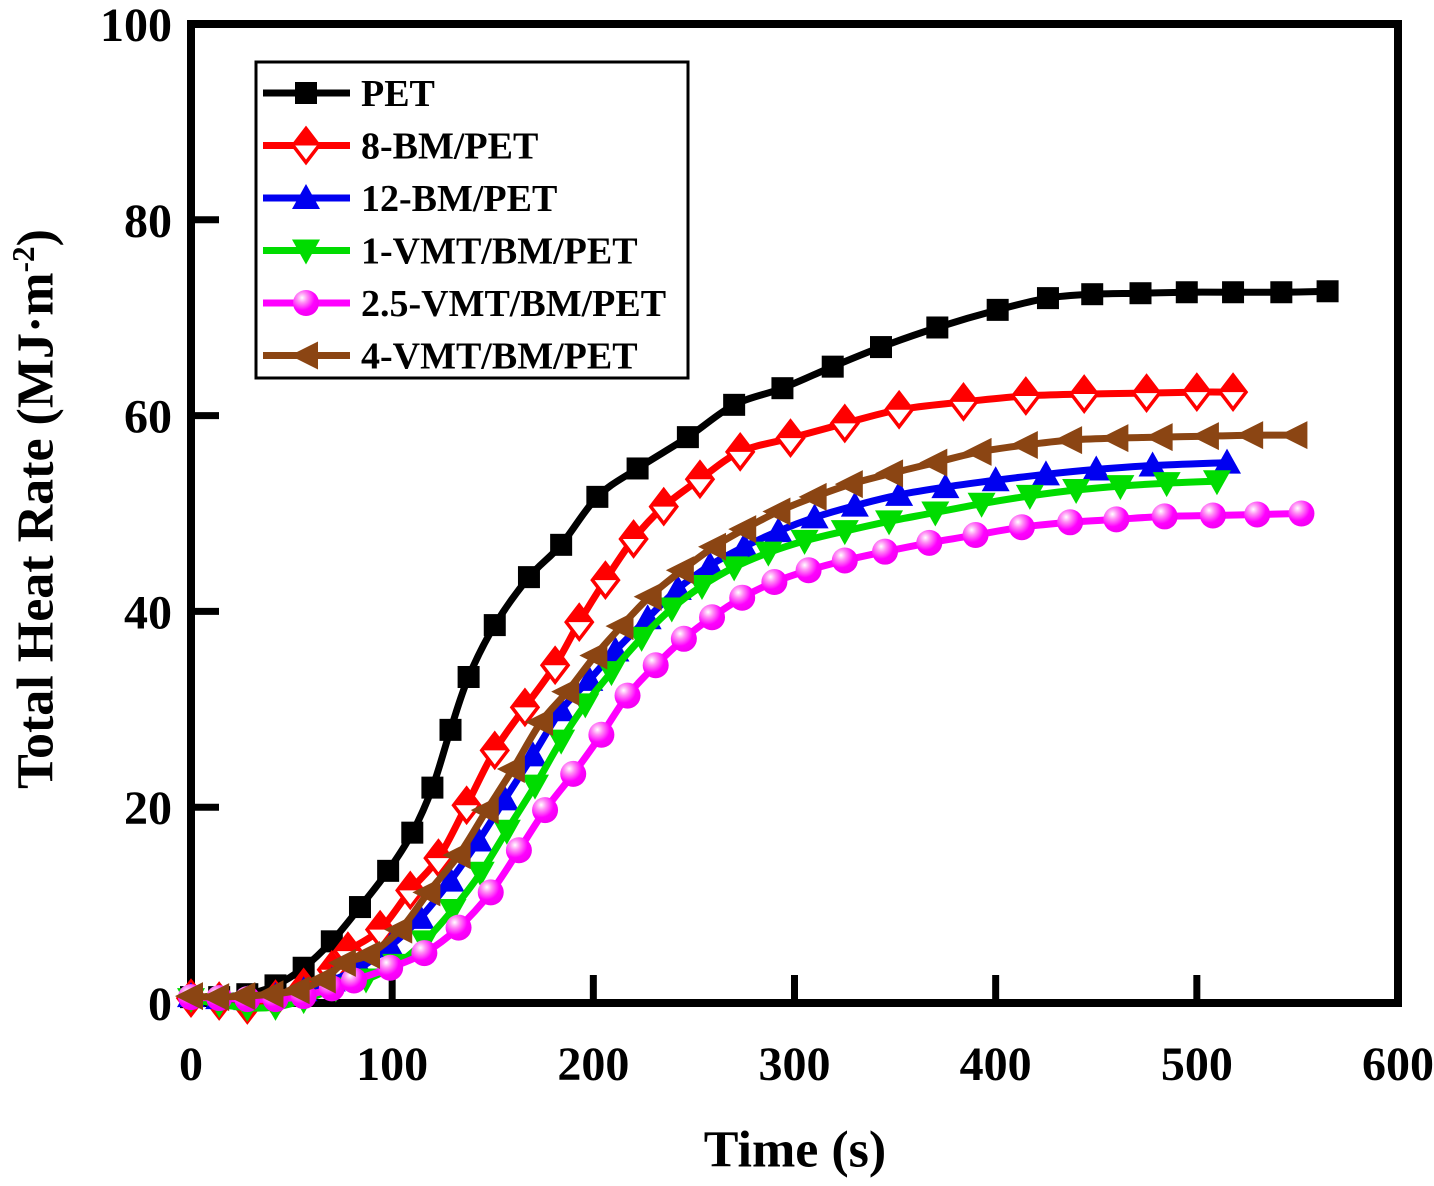  Describe the element at coordinates (1197, 1064) in the screenshot. I see `x-tick-label: 500` at that location.